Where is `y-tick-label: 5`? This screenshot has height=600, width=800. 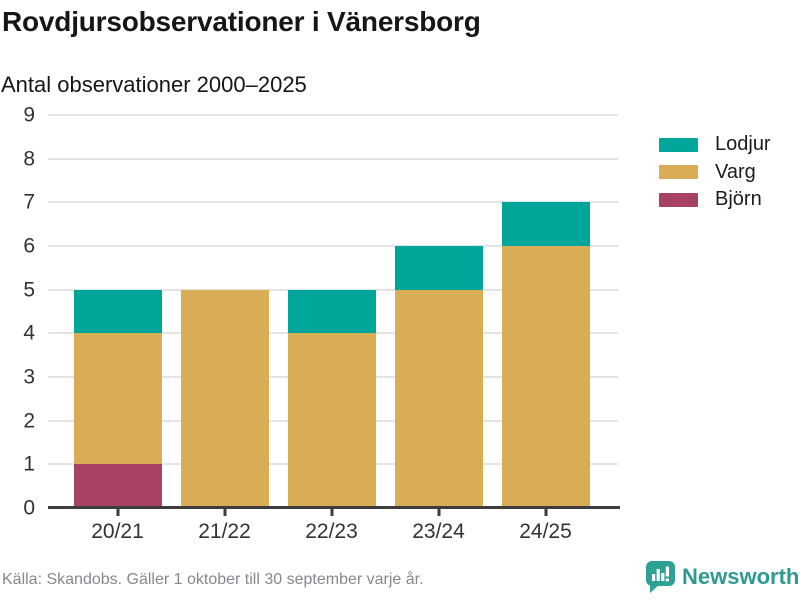
y-tick-label: 5 is located at coordinates (29, 290).